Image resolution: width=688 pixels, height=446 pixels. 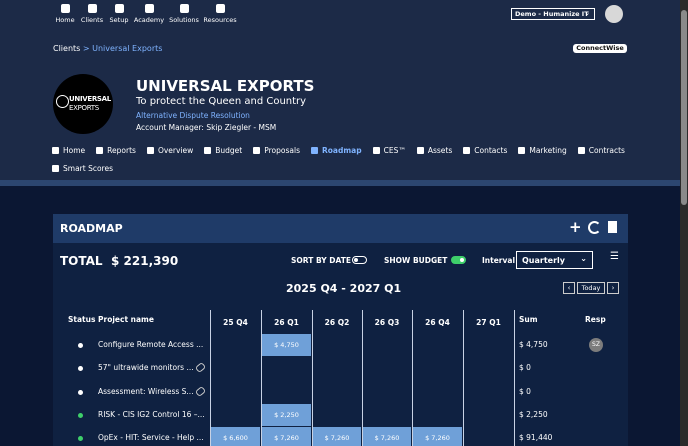 I want to click on prev-button: ‹, so click(x=569, y=288).